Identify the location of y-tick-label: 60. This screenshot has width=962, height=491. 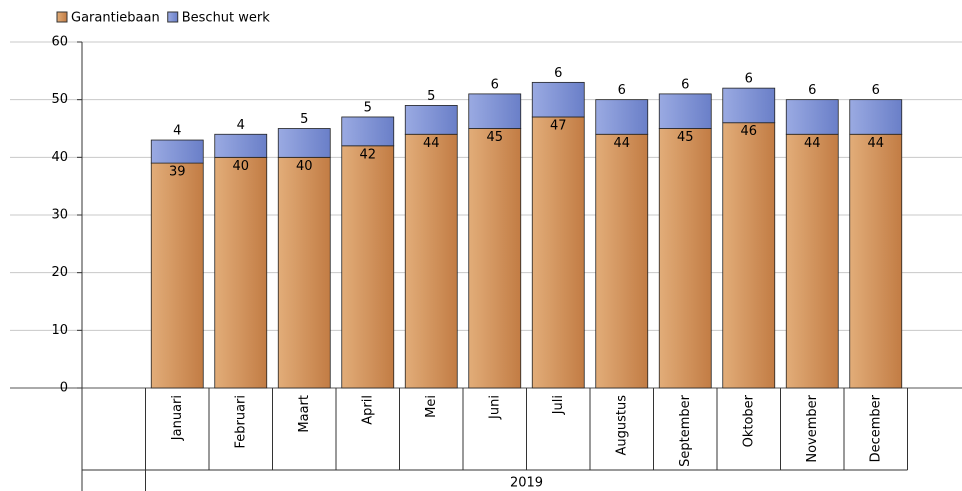
(59, 42).